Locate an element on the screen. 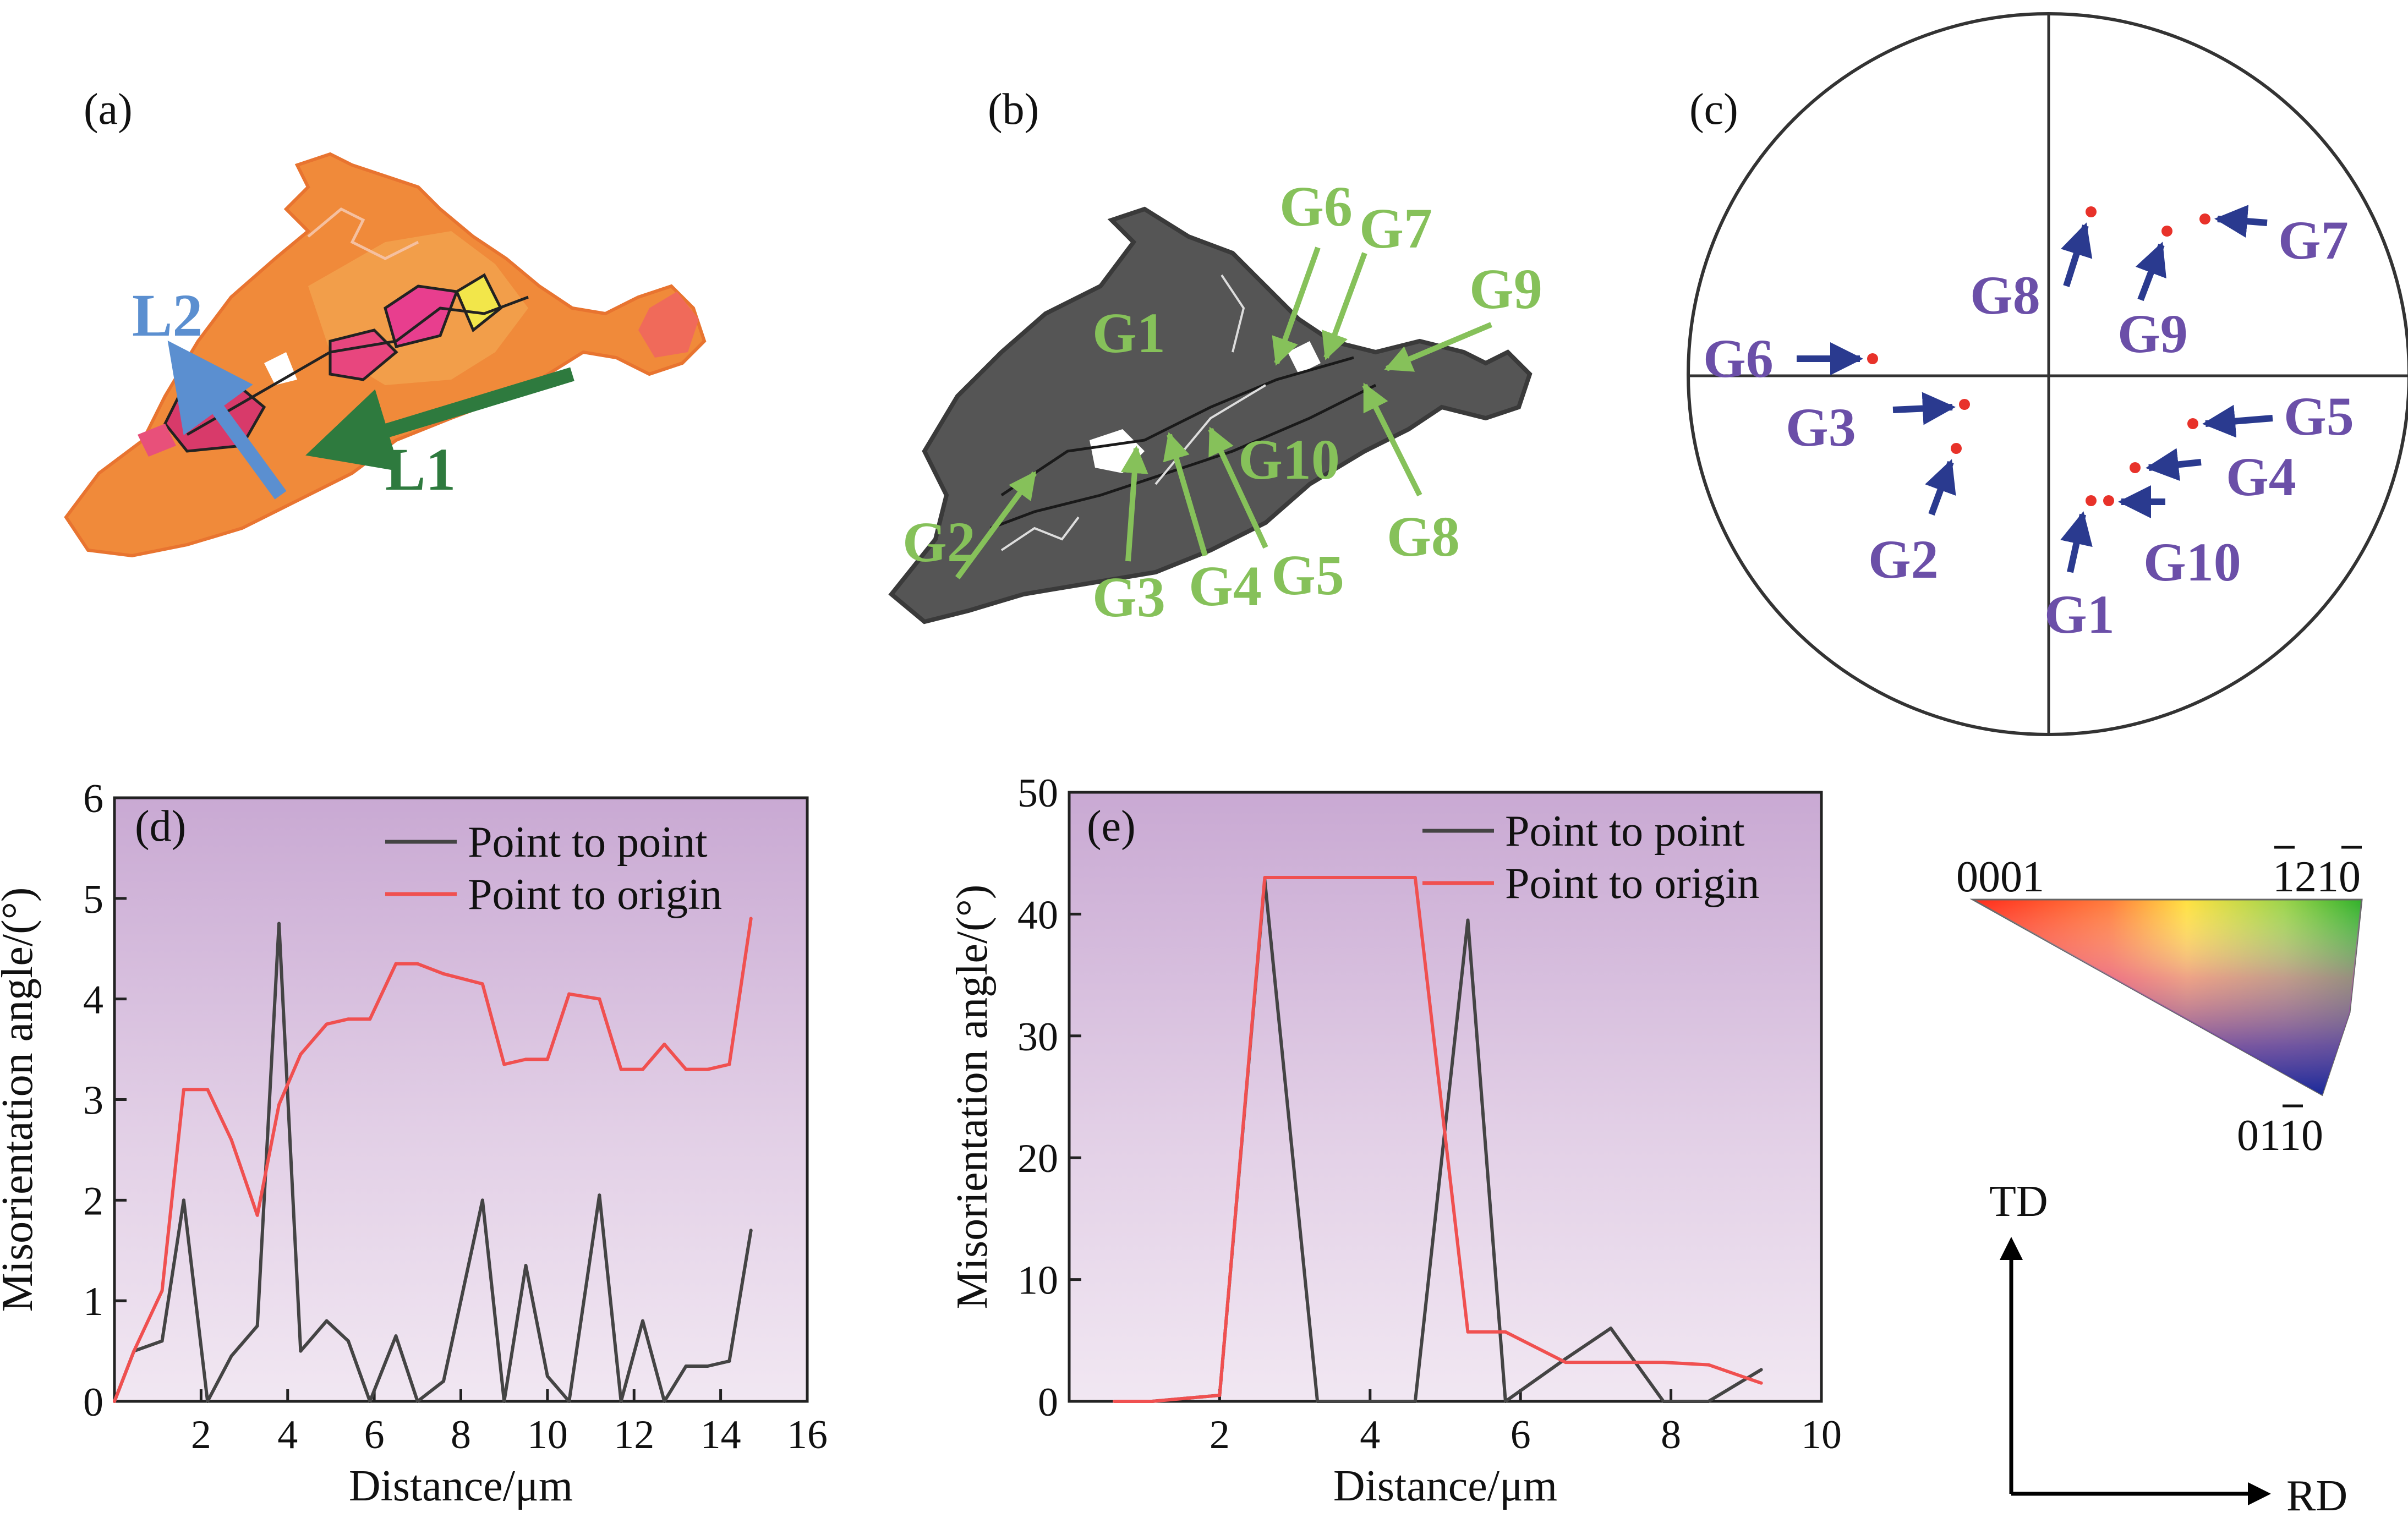  grain-label-c-g9: G9 is located at coordinates (2152, 334).